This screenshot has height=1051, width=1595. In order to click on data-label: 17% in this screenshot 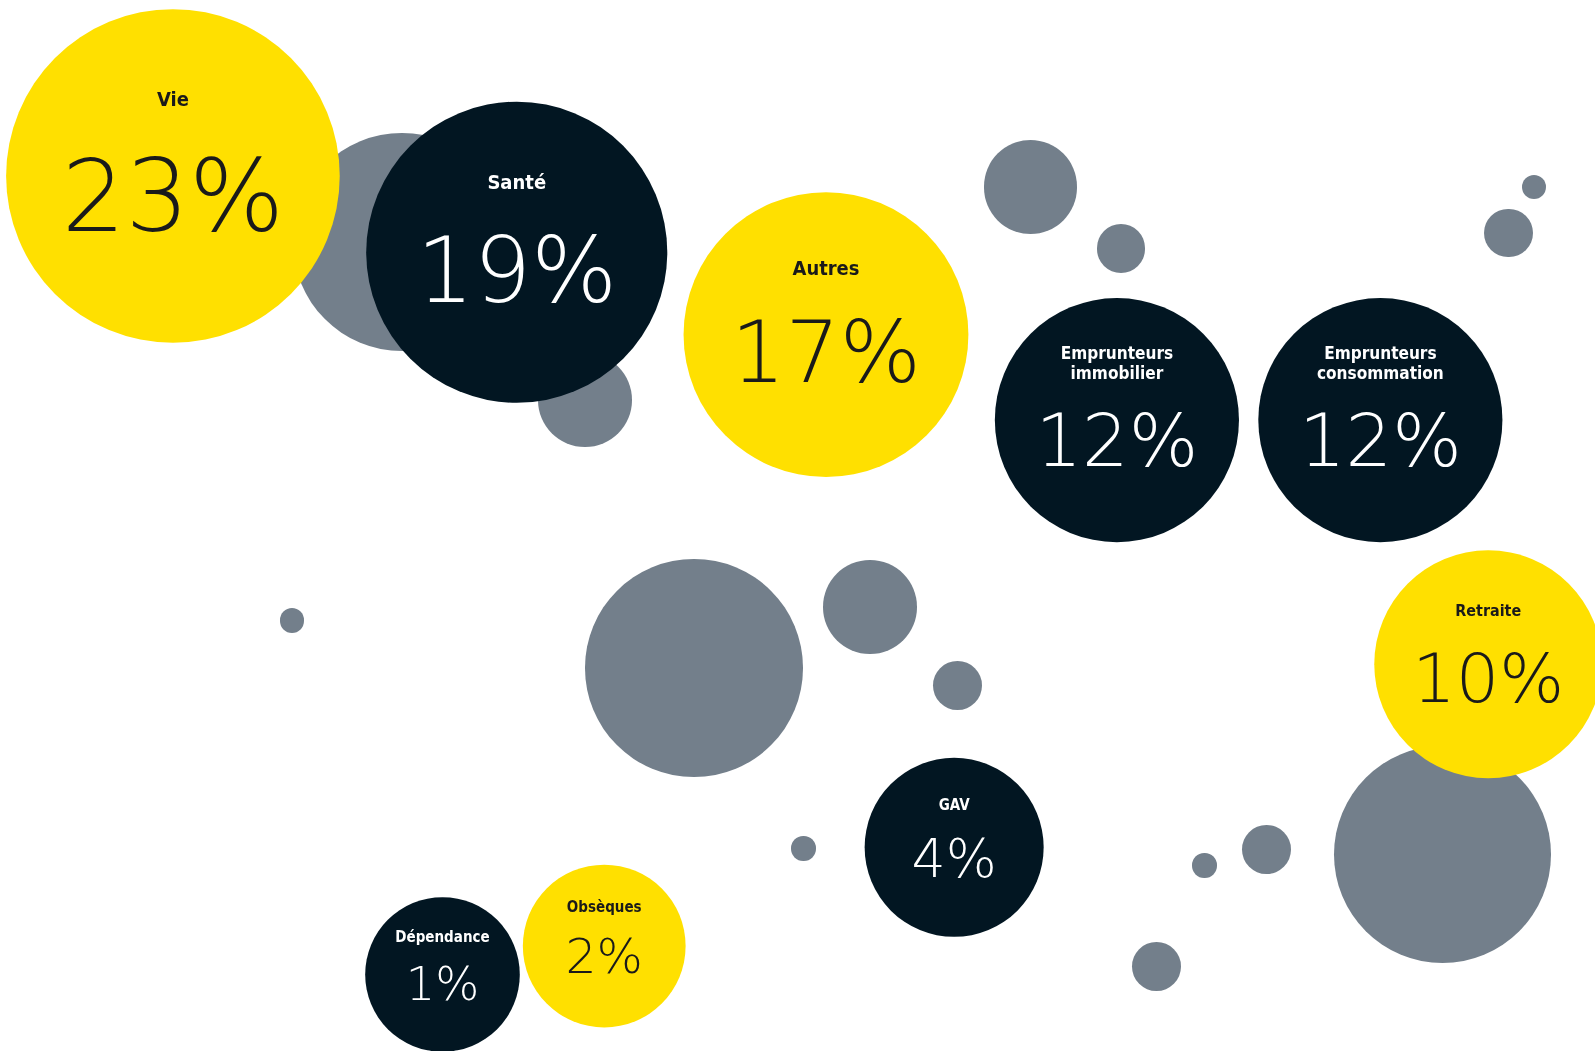, I will do `click(826, 352)`.